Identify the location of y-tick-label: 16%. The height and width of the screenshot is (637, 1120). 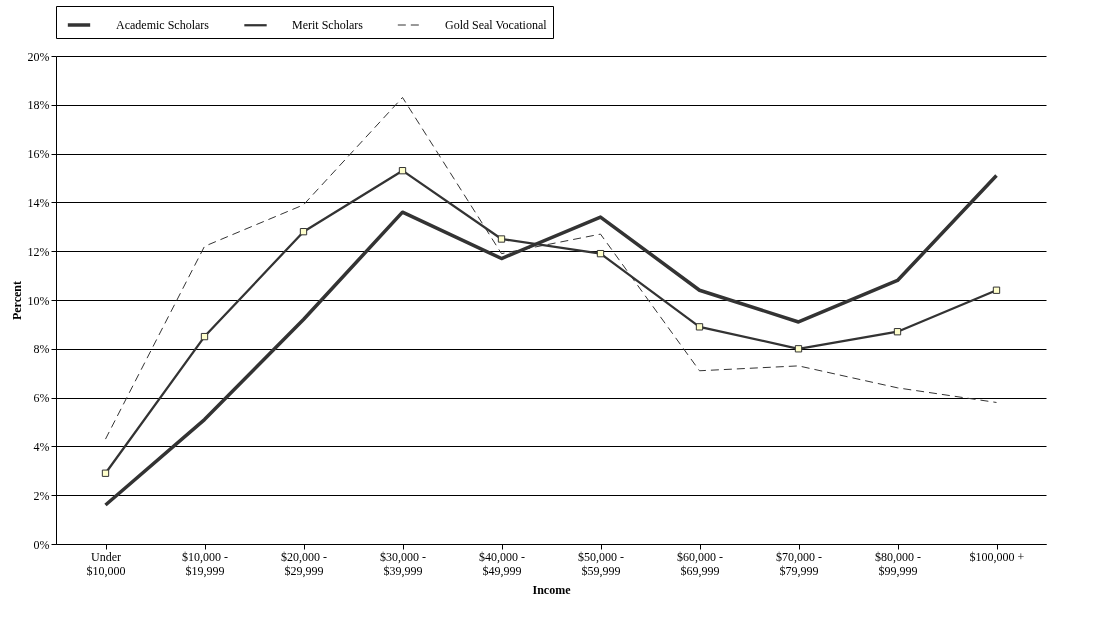
(38, 154).